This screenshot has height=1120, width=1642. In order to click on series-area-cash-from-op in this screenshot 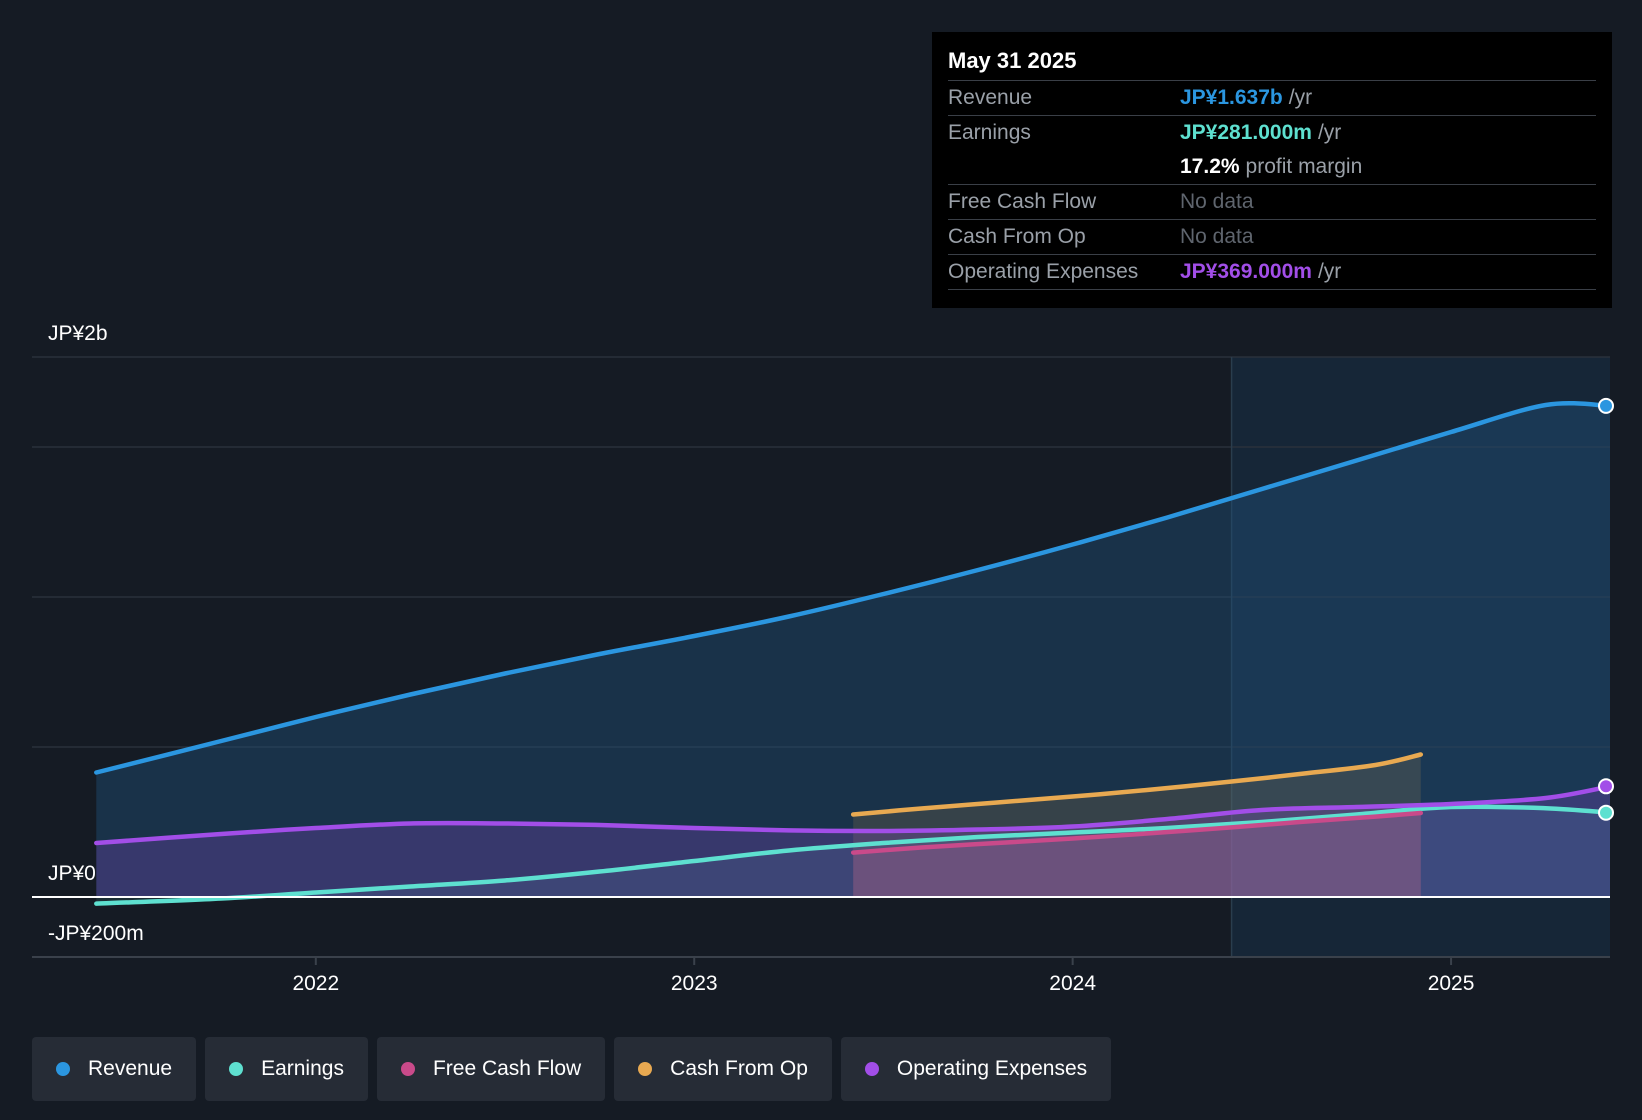, I will do `click(1137, 825)`.